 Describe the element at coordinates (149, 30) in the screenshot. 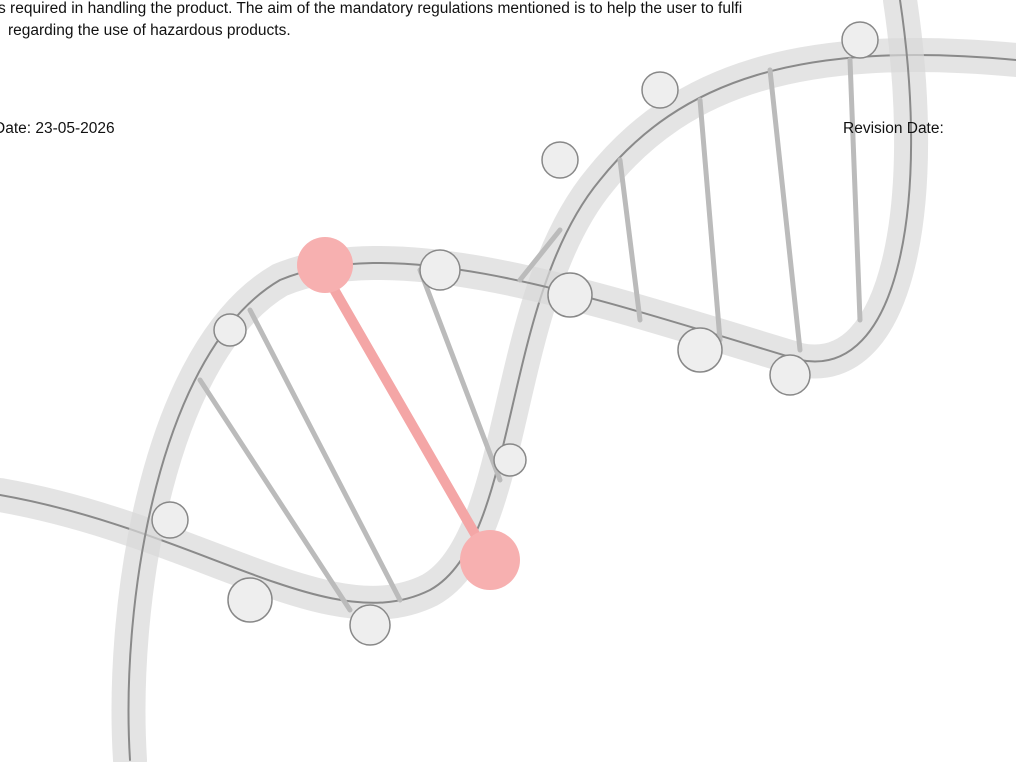

I see `body-line: regarding the use of hazardous products.` at that location.